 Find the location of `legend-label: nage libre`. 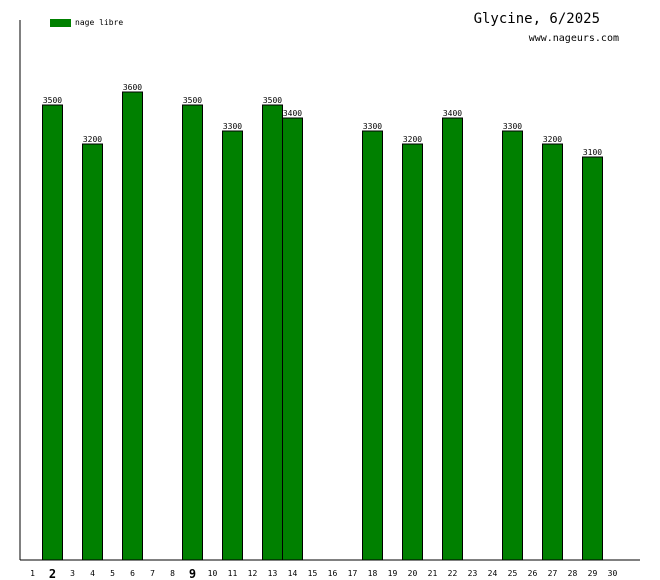

legend-label: nage libre is located at coordinates (99, 22).